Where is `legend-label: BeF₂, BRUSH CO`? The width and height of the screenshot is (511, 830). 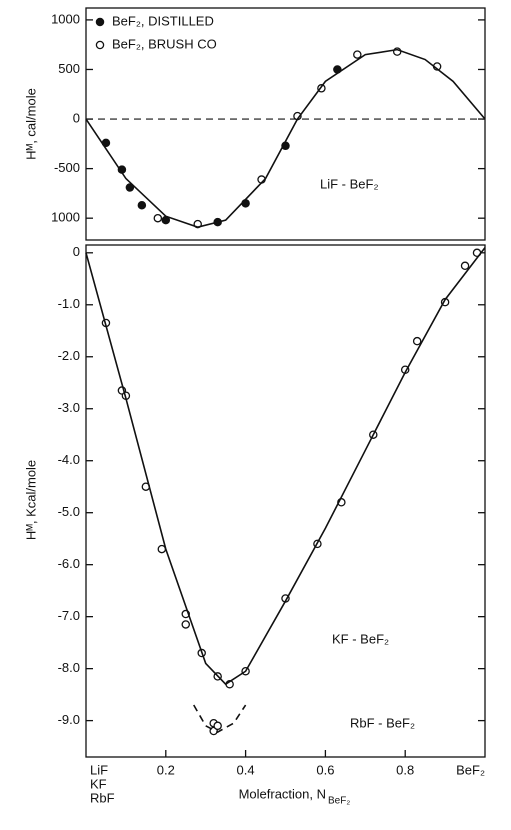
legend-label: BeF₂, BRUSH CO is located at coordinates (164, 43).